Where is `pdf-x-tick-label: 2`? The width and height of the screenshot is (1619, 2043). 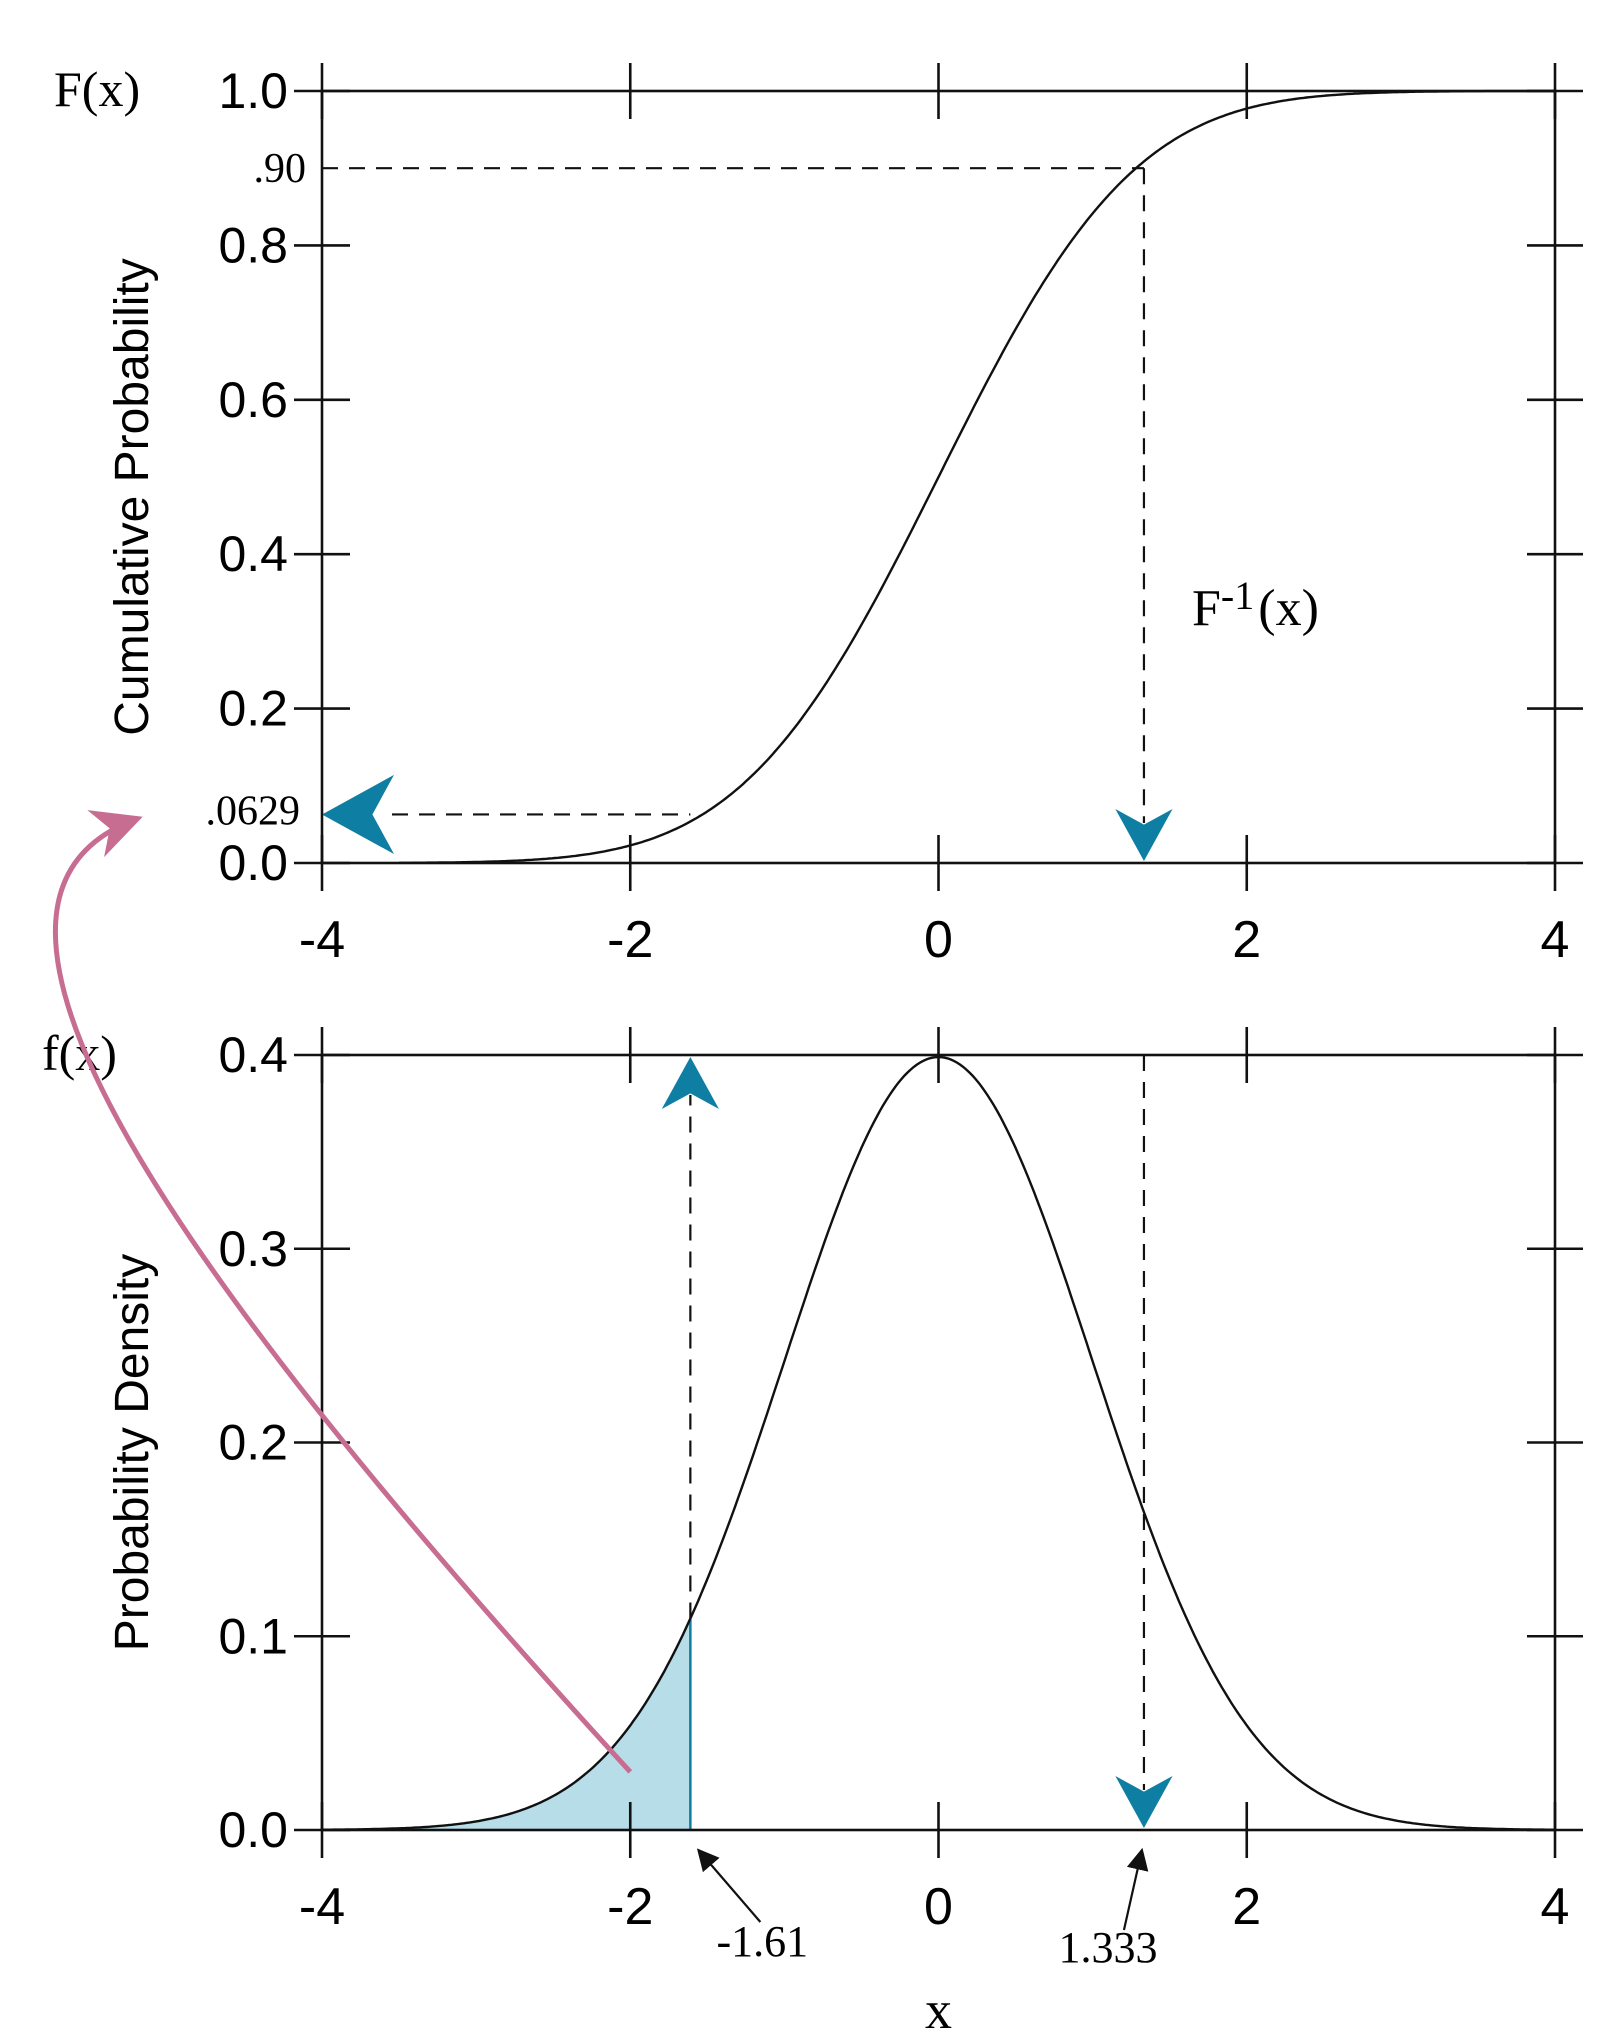
pdf-x-tick-label: 2 is located at coordinates (1246, 1907).